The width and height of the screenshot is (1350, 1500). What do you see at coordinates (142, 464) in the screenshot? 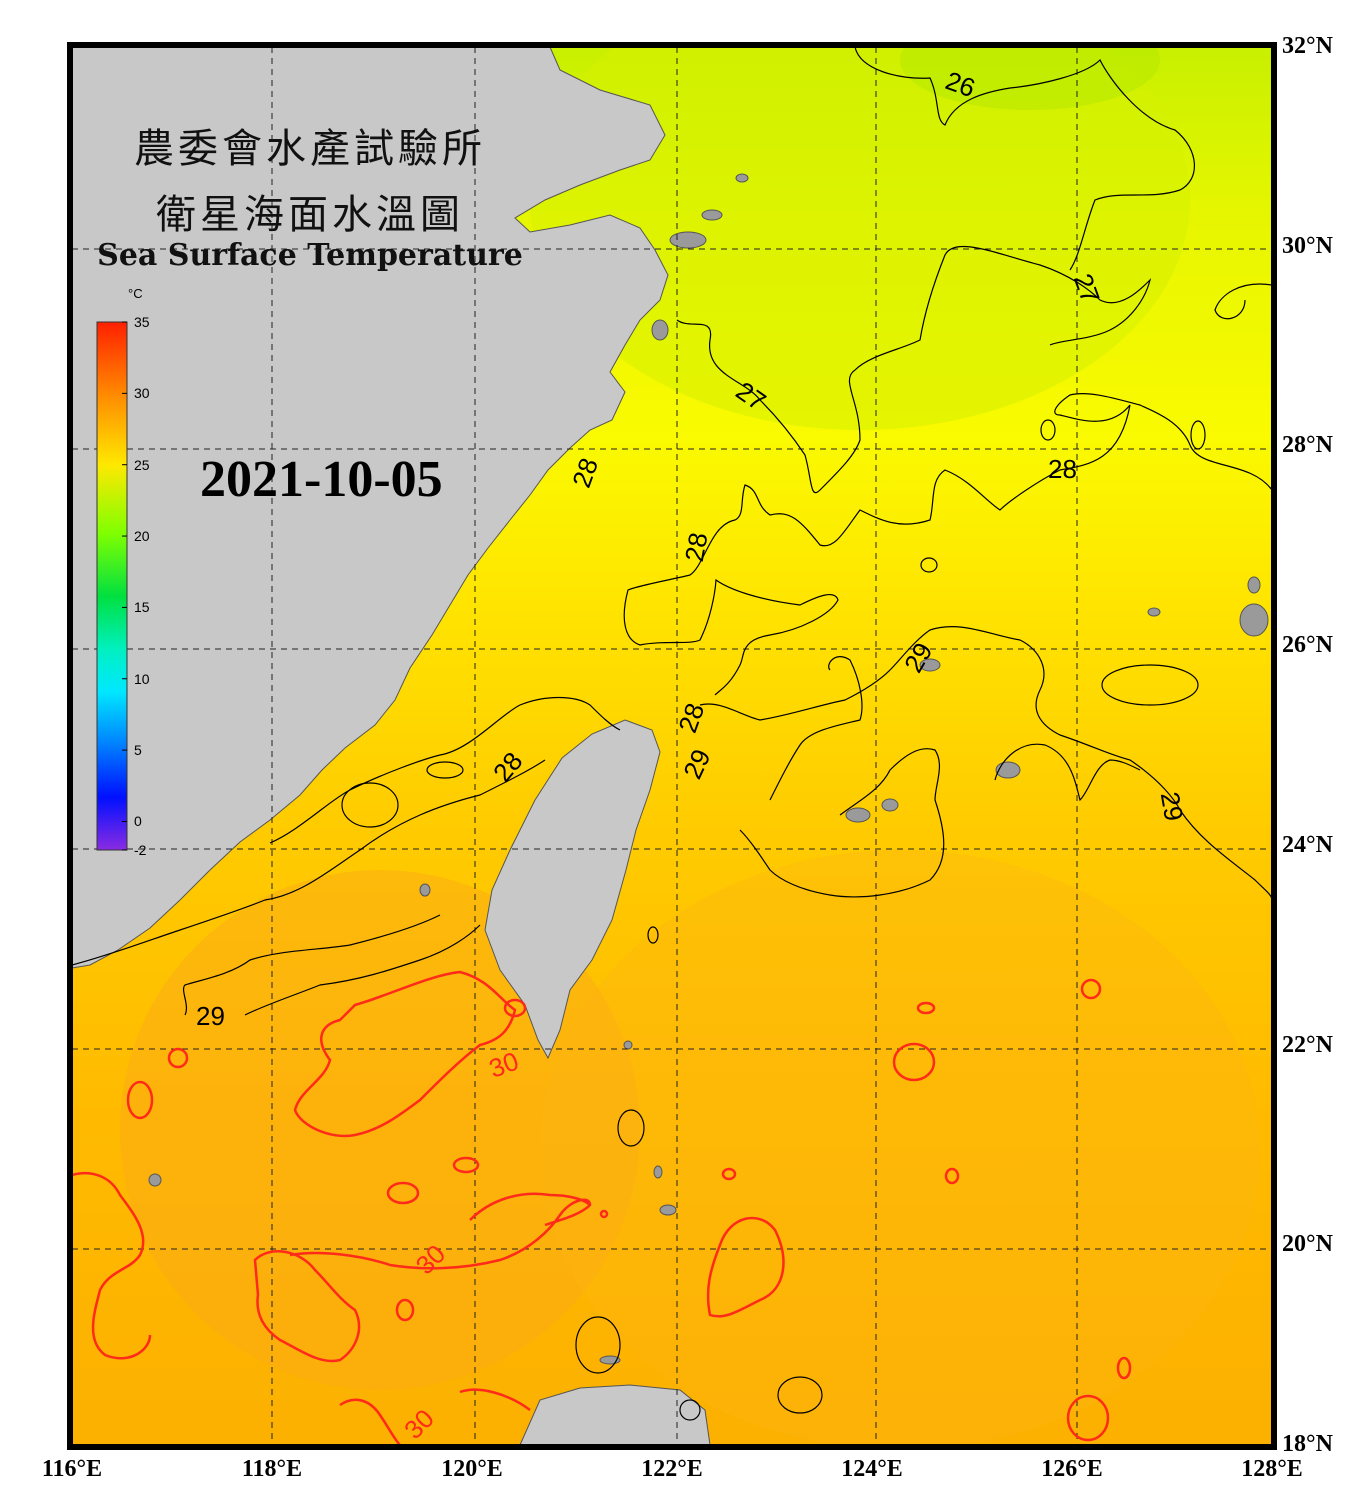
I see `legend-tick-label: 25` at bounding box center [142, 464].